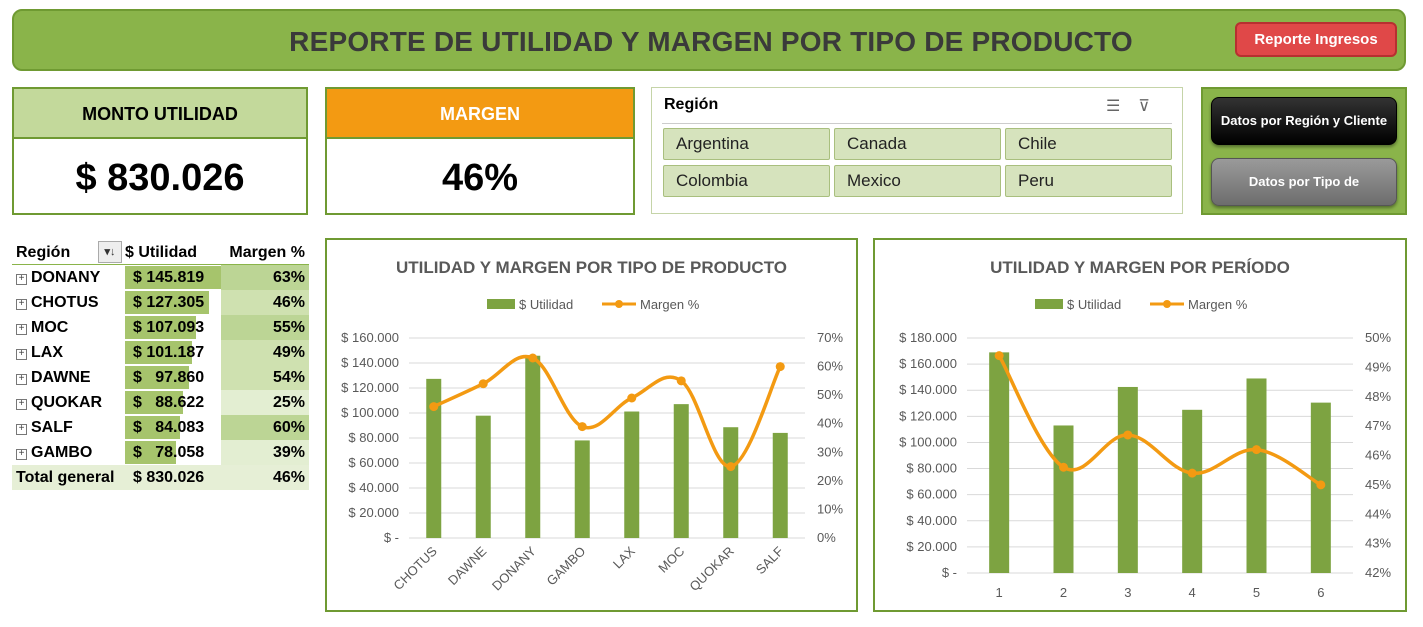 The width and height of the screenshot is (1423, 627). Describe the element at coordinates (1088, 144) in the screenshot. I see `slicer-item-chile: Chile` at that location.